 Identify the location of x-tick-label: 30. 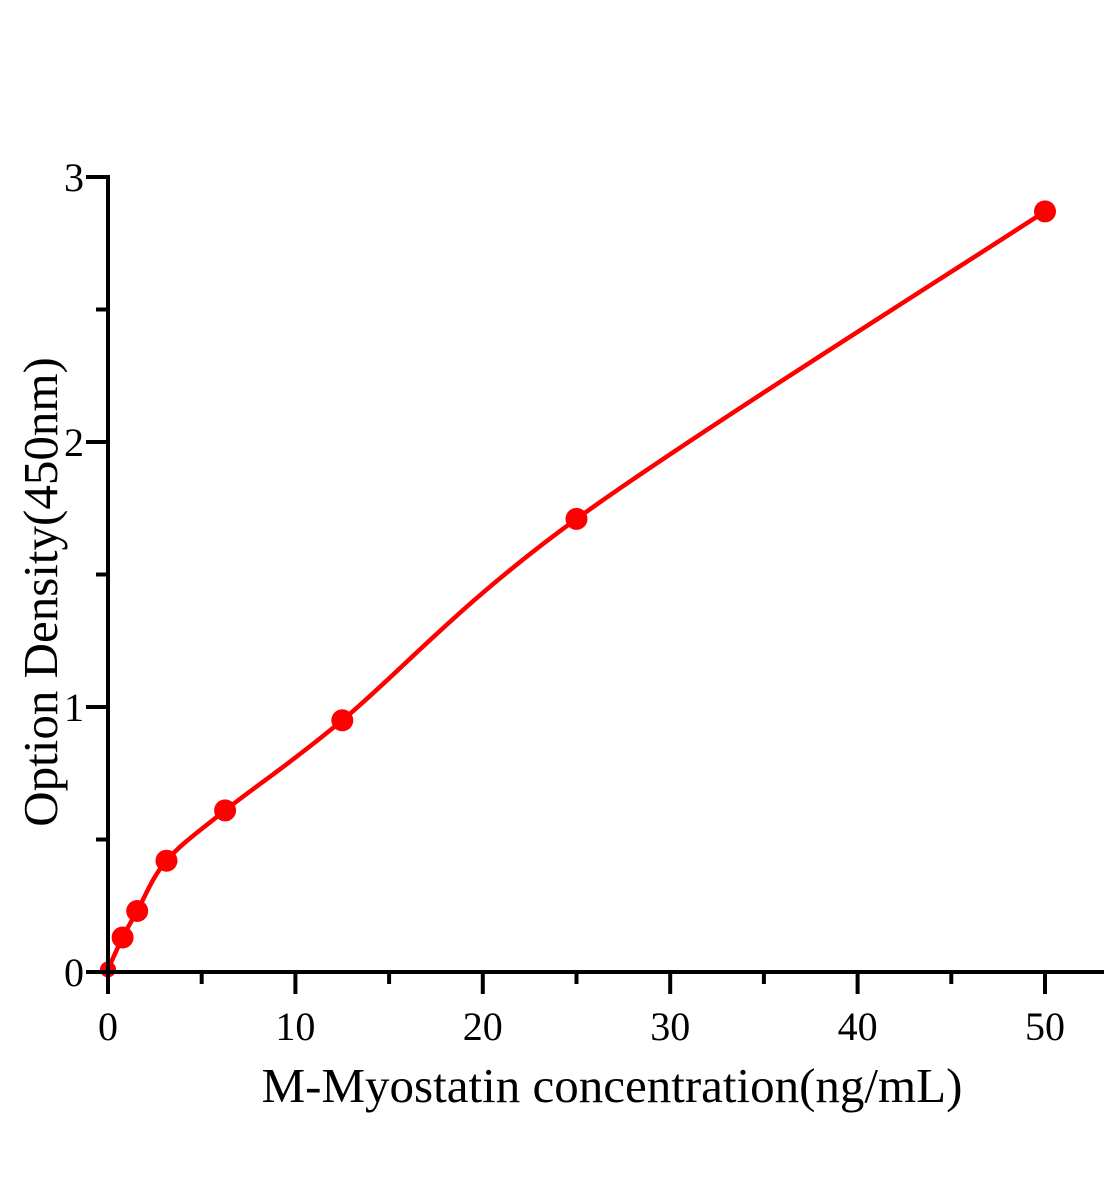
(670, 1026).